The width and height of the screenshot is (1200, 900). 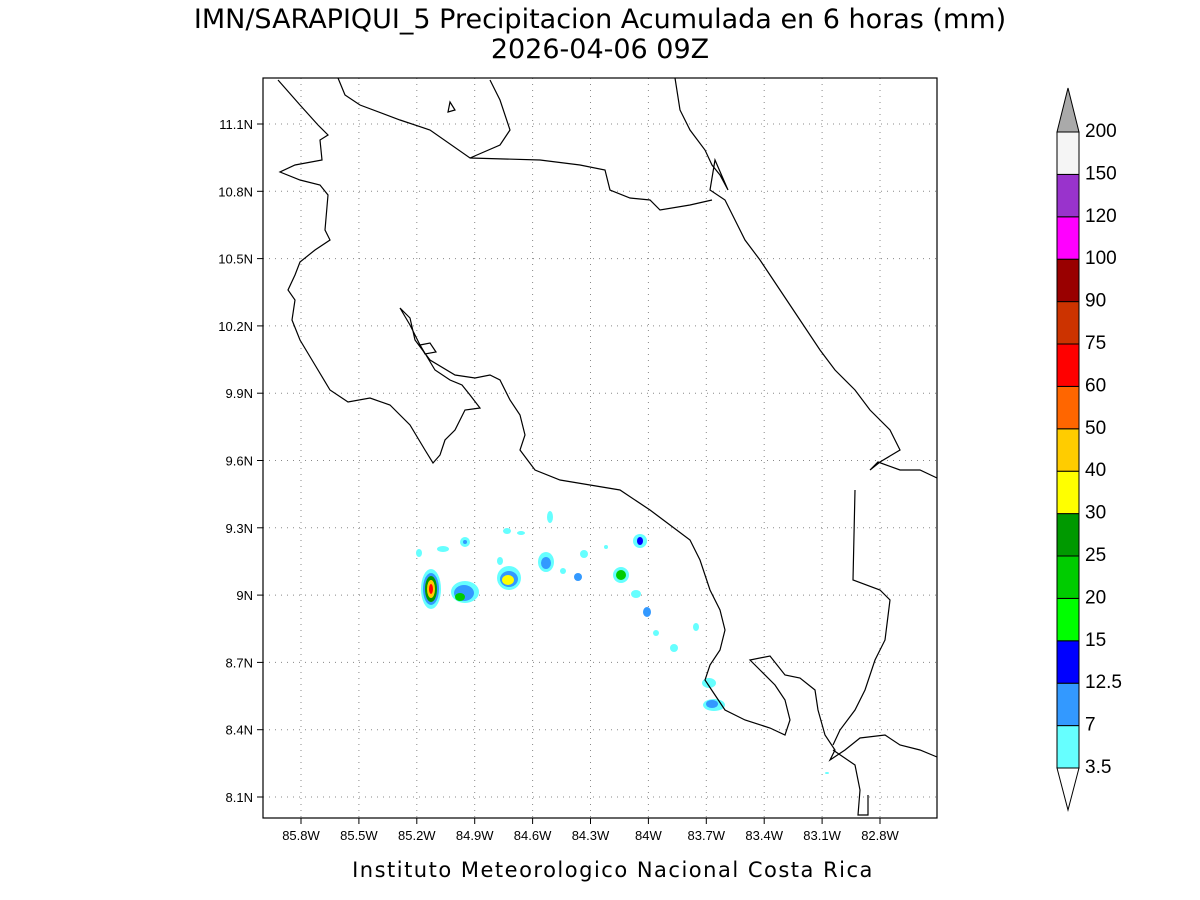 I want to click on y-tick-label: 9.3N, so click(x=239, y=528).